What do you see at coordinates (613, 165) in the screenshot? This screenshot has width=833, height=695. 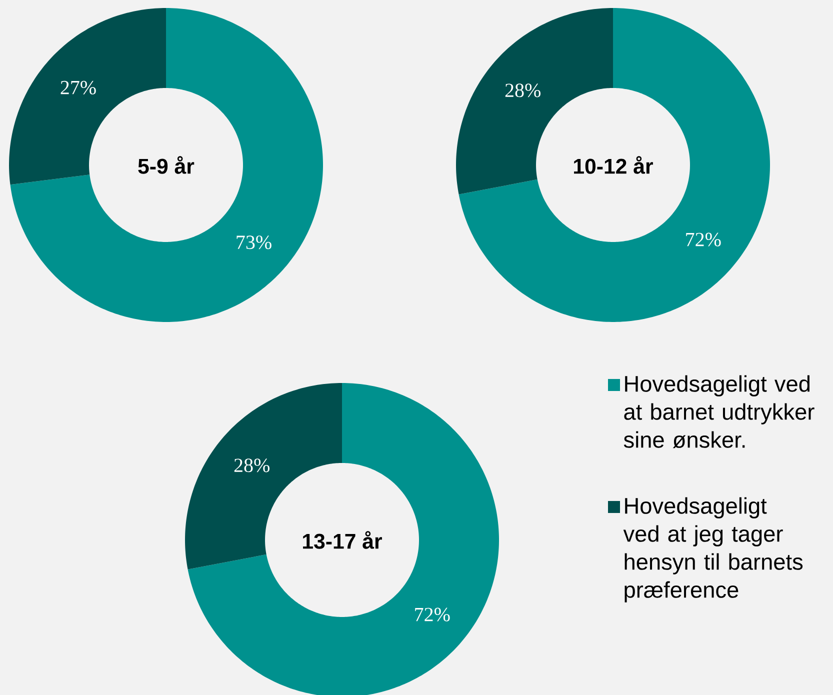 I see `text: 10-12 år` at bounding box center [613, 165].